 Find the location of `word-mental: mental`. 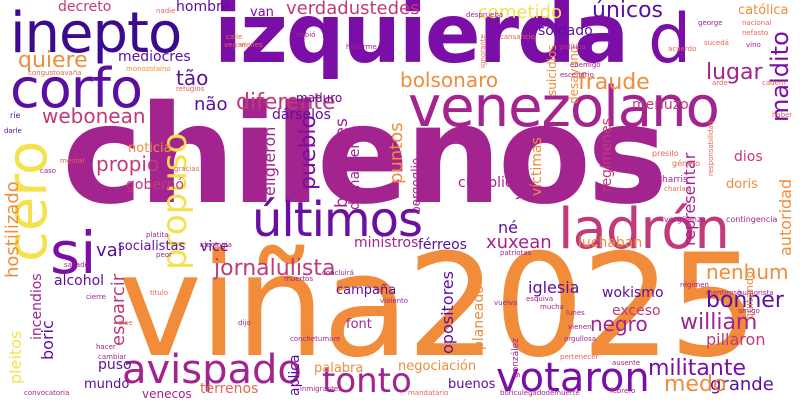

word-mental: mental is located at coordinates (72, 161).